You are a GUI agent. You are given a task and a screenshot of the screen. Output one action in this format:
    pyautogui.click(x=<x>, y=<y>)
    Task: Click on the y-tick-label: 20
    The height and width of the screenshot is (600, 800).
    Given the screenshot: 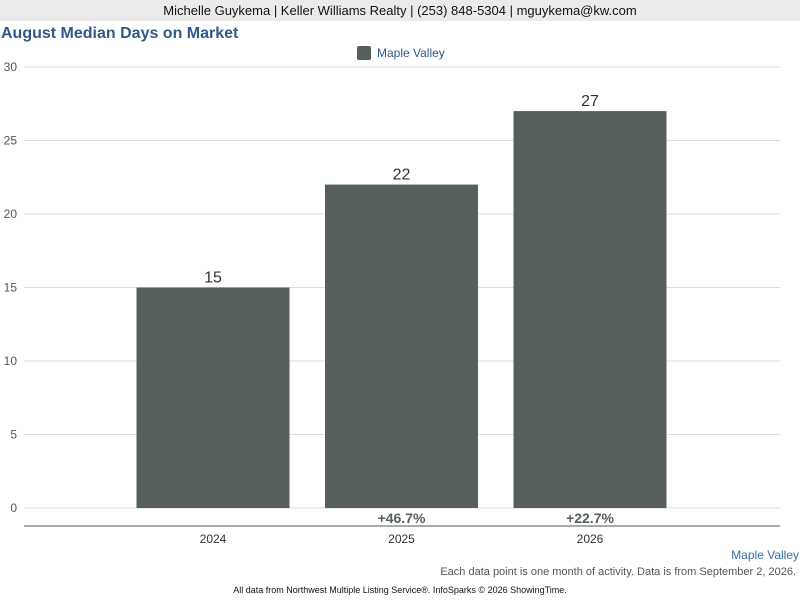 What is the action you would take?
    pyautogui.click(x=11, y=214)
    